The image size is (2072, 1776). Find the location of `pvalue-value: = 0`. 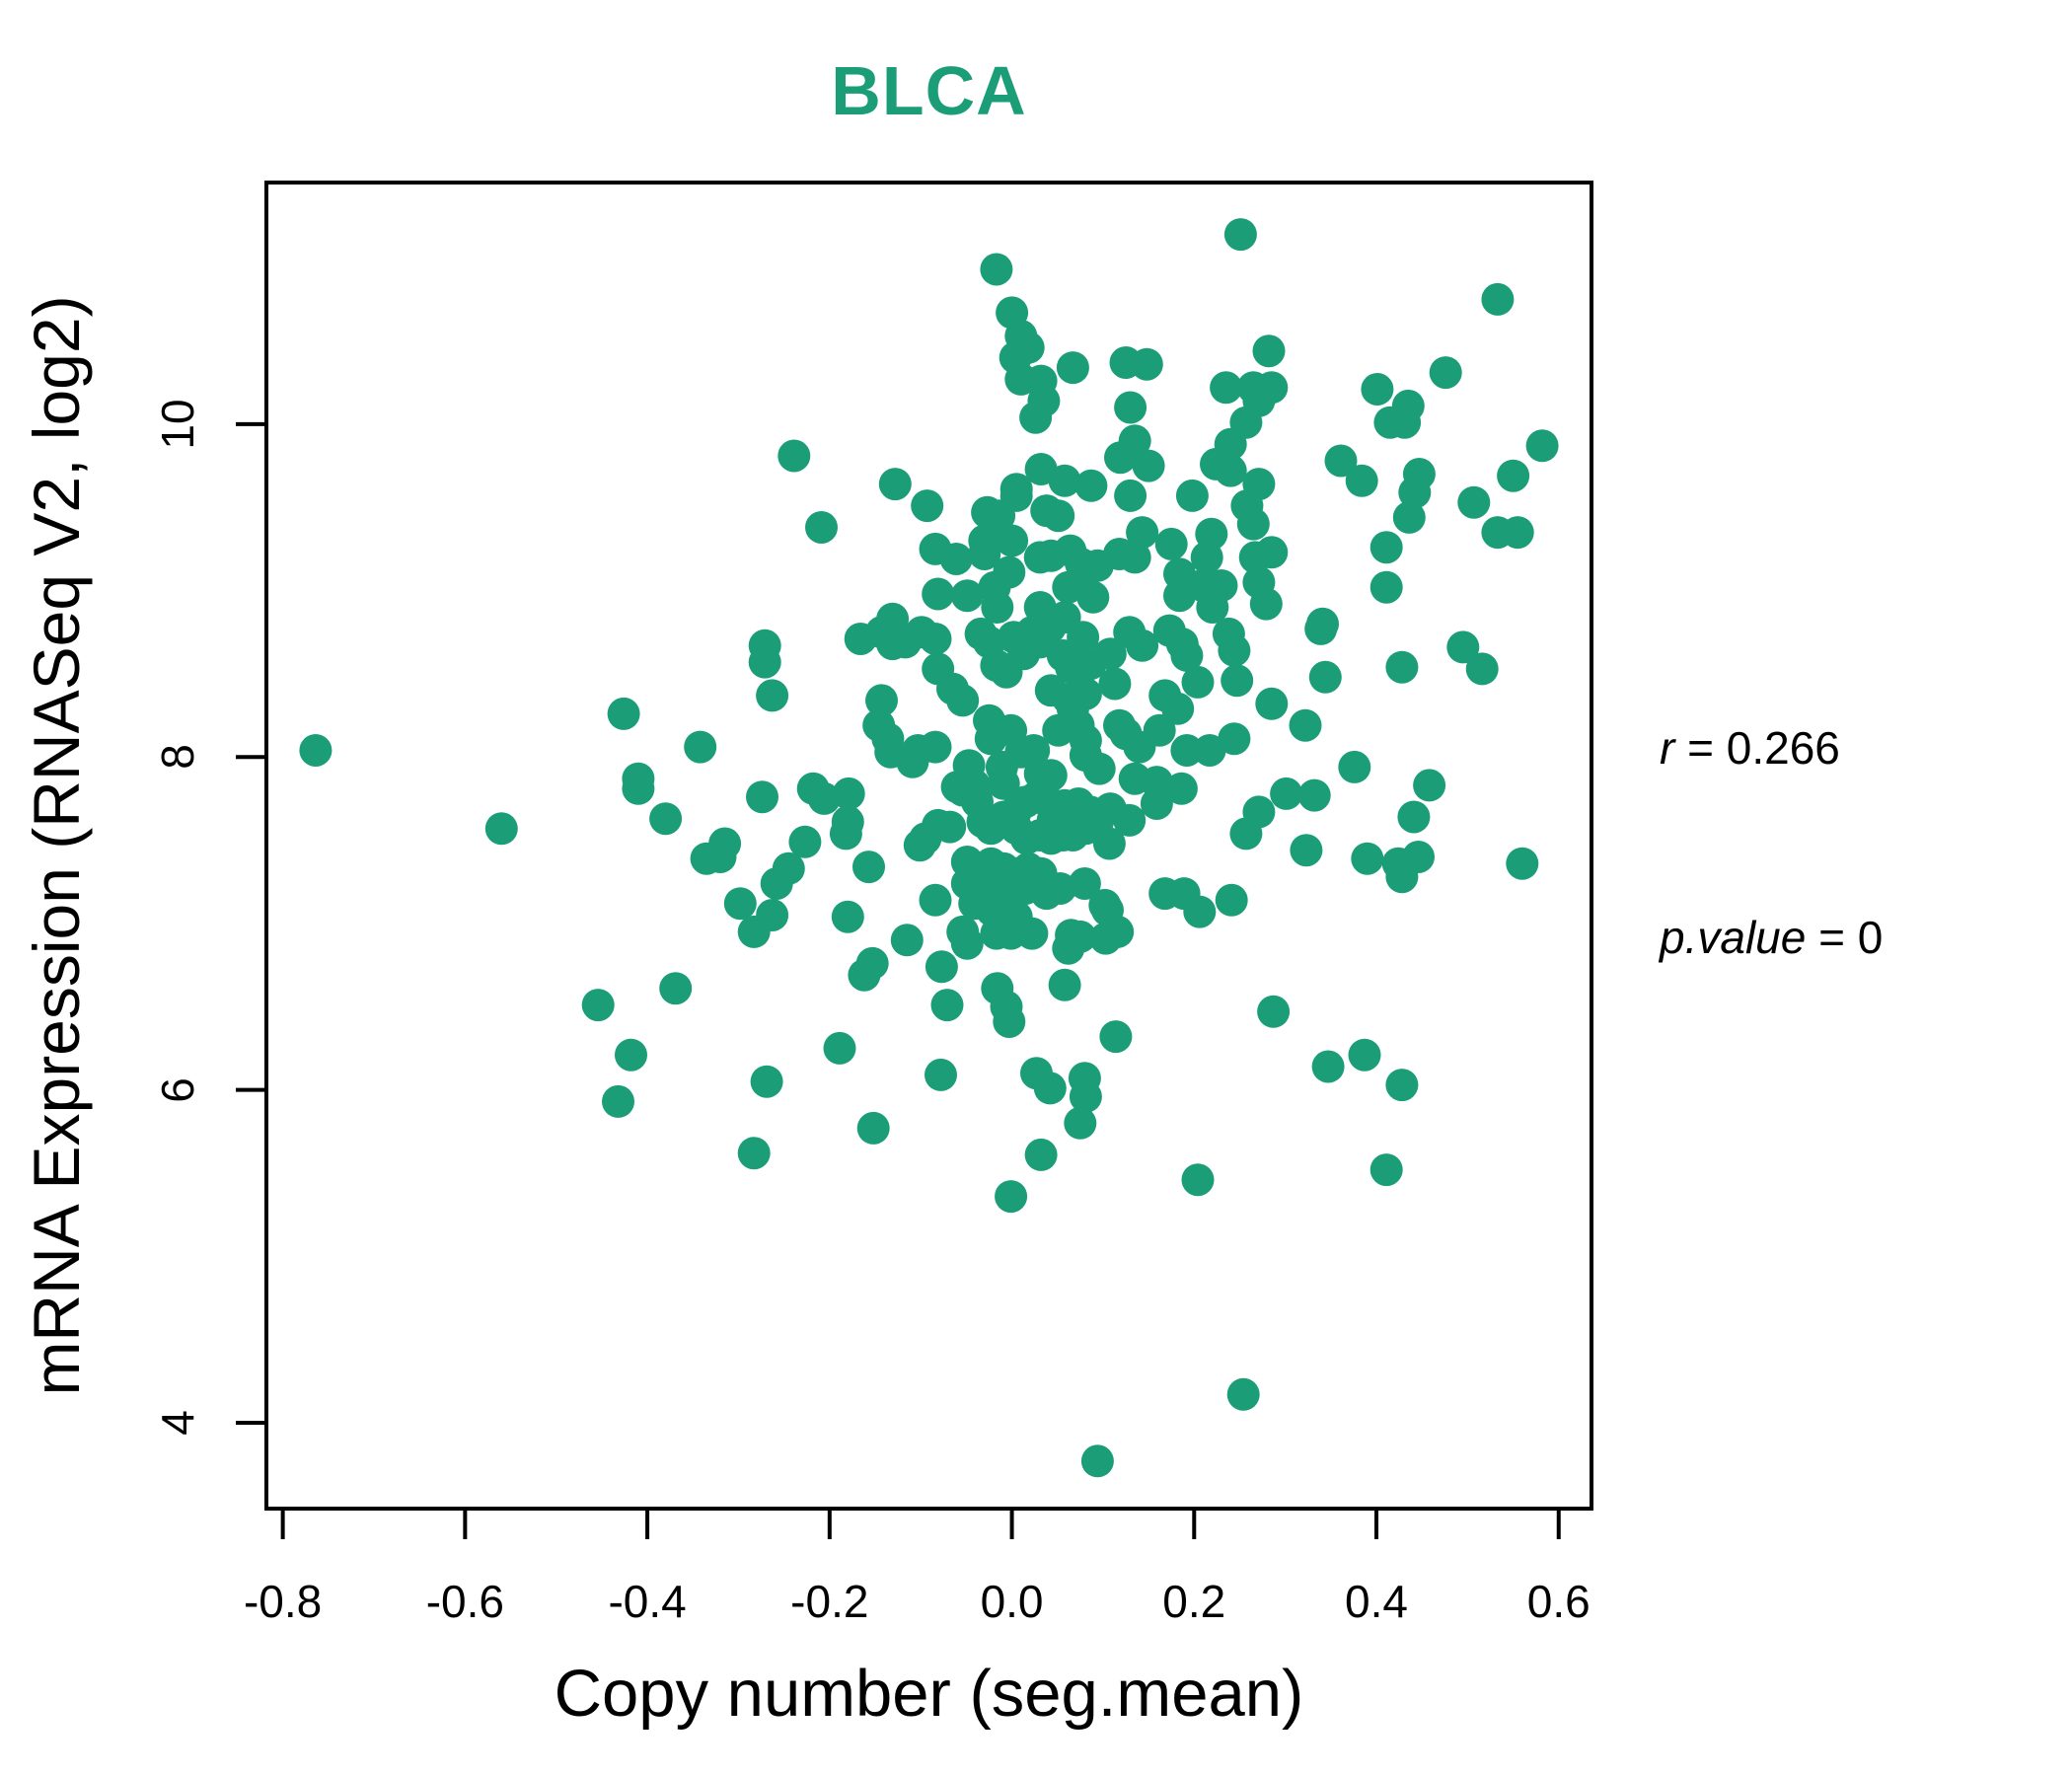

pvalue-value: = 0 is located at coordinates (1845, 938).